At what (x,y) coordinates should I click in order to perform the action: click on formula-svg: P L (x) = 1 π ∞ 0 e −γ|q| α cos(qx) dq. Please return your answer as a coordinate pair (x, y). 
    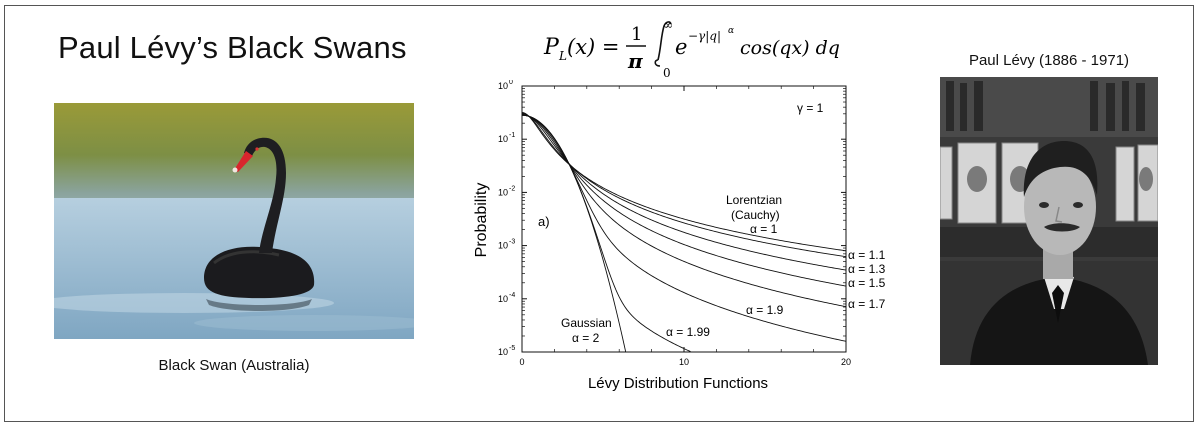
    Looking at the image, I should click on (691, 49).